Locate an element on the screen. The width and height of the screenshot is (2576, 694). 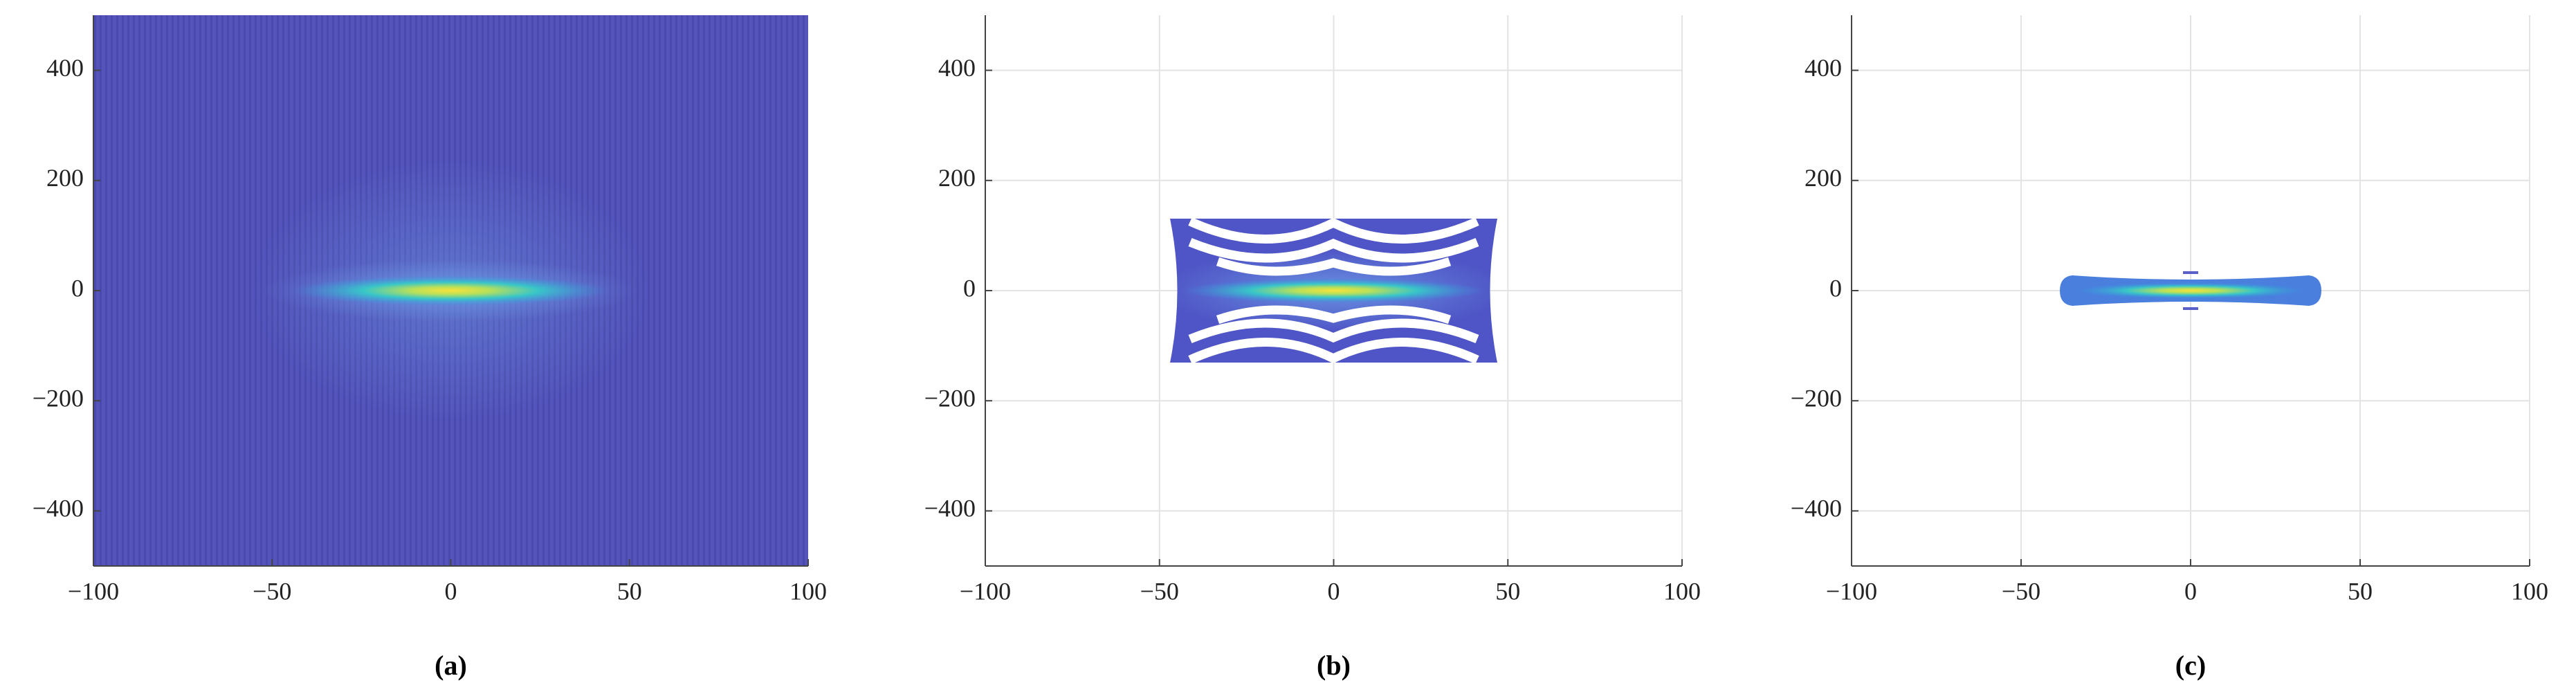
caption: (c) is located at coordinates (2190, 665).